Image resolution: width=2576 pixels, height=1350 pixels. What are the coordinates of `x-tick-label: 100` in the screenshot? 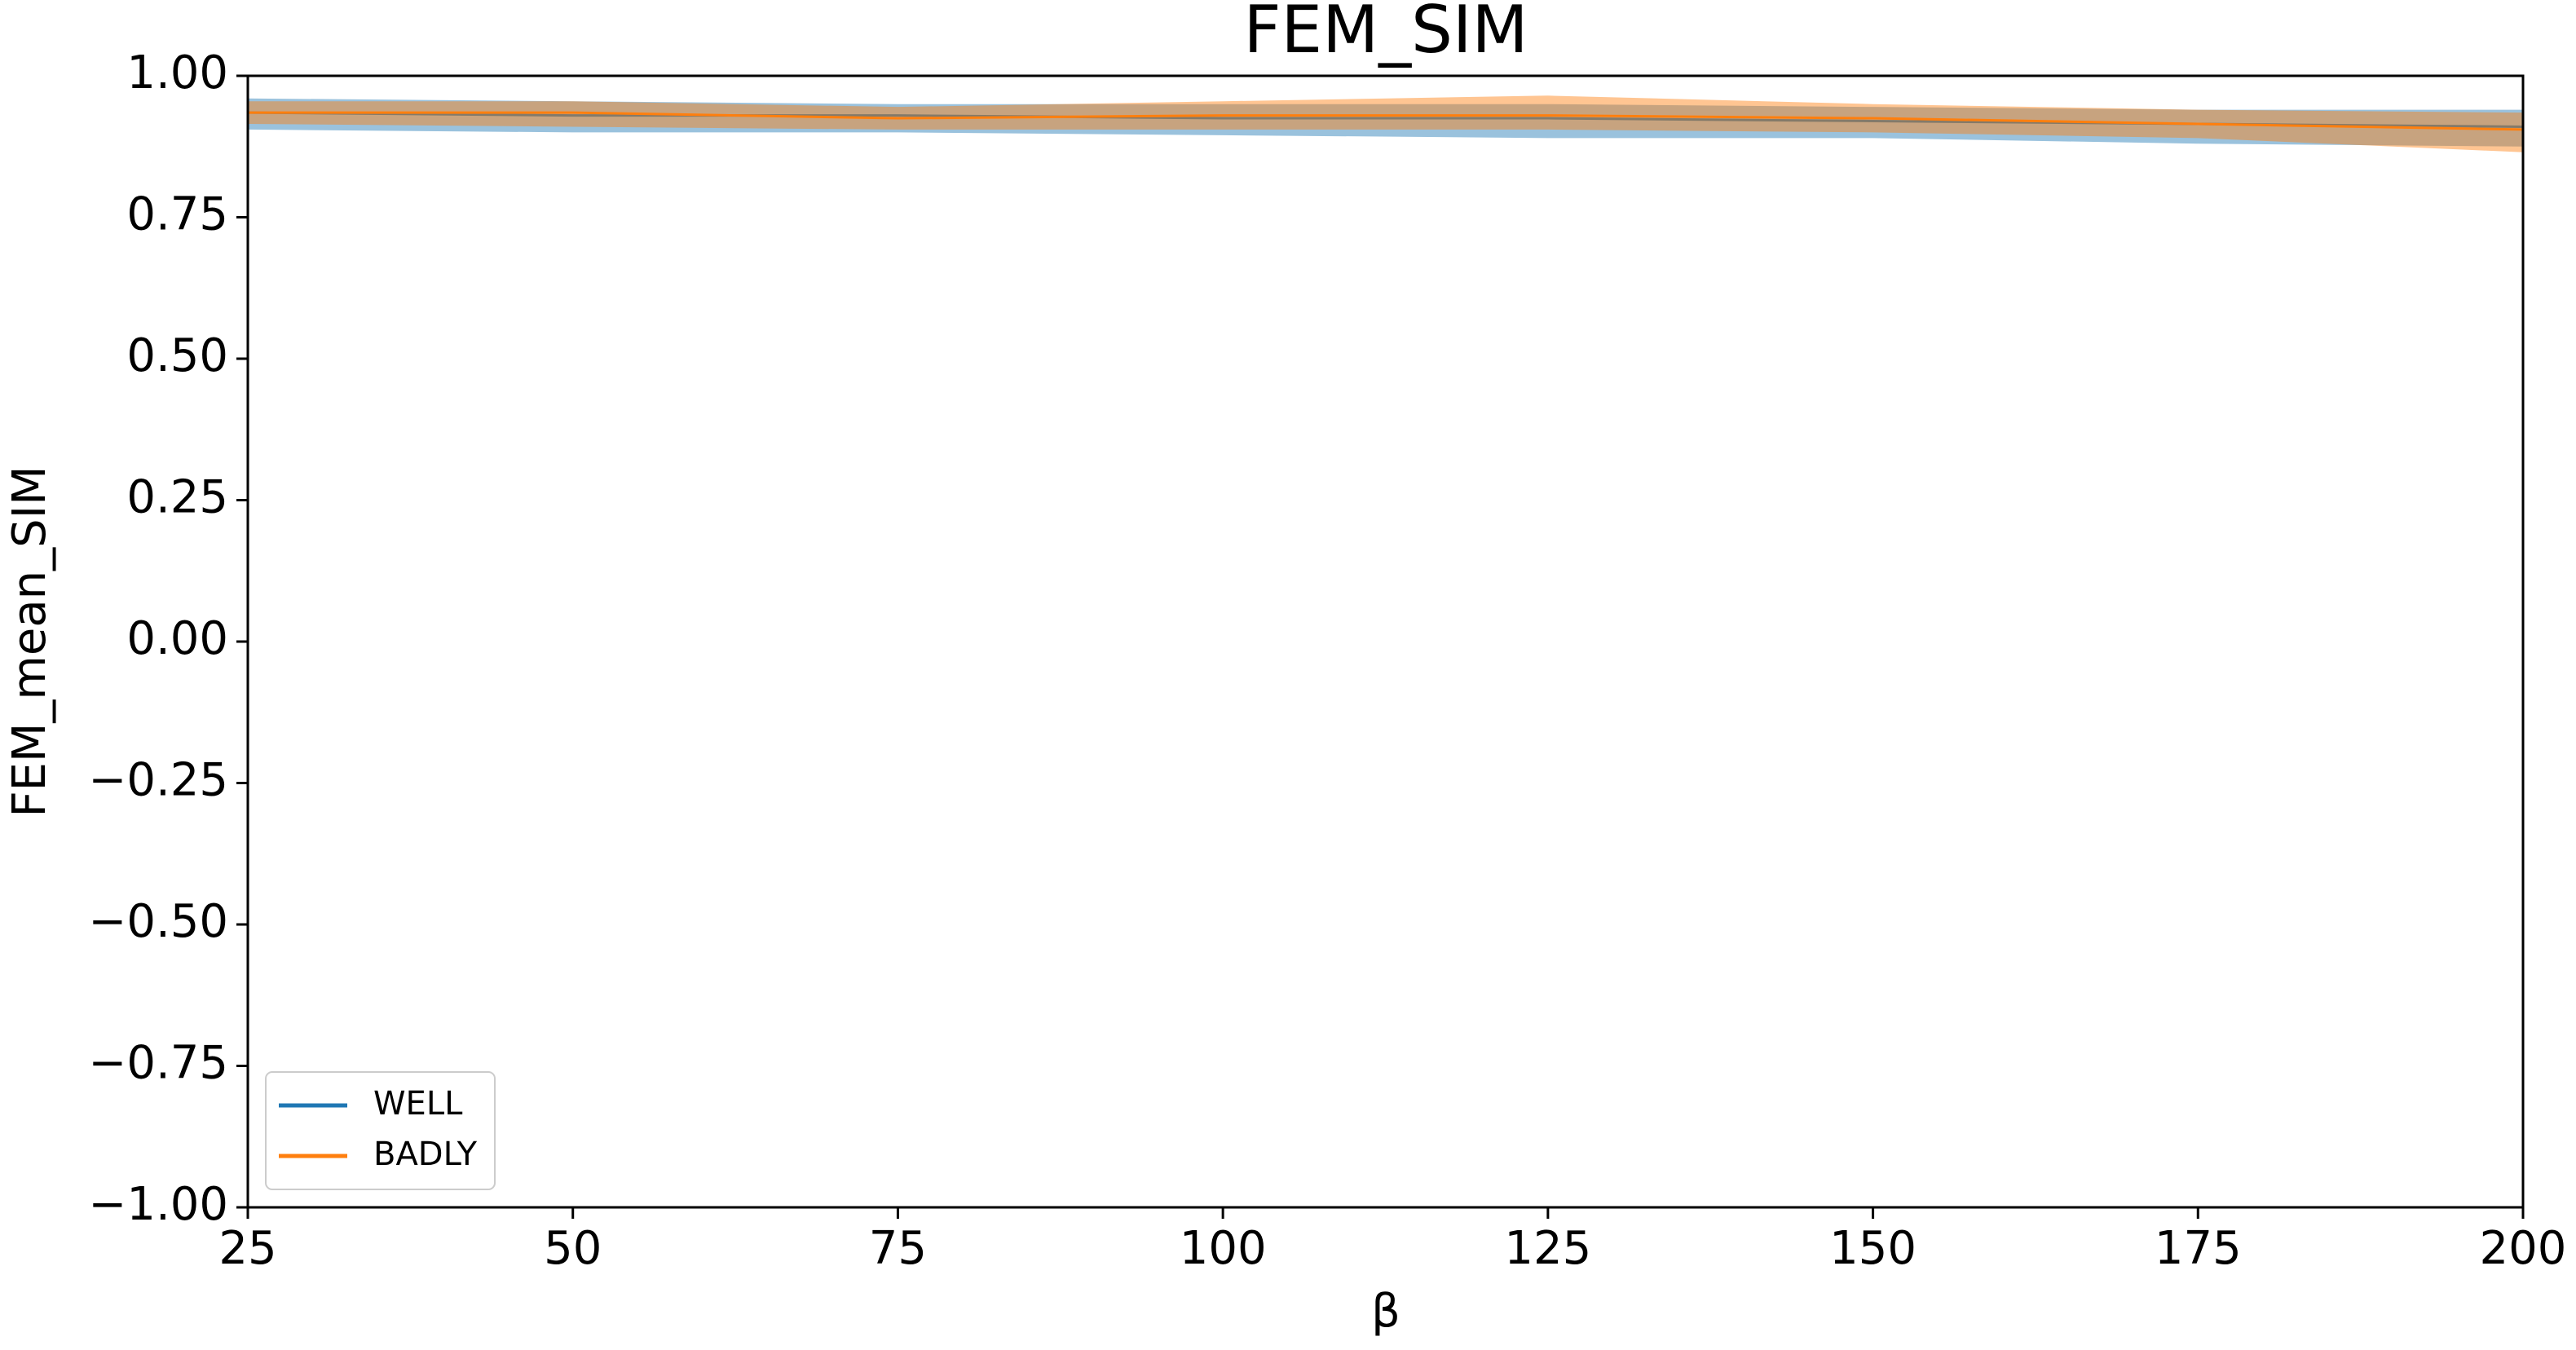 It's located at (1223, 1248).